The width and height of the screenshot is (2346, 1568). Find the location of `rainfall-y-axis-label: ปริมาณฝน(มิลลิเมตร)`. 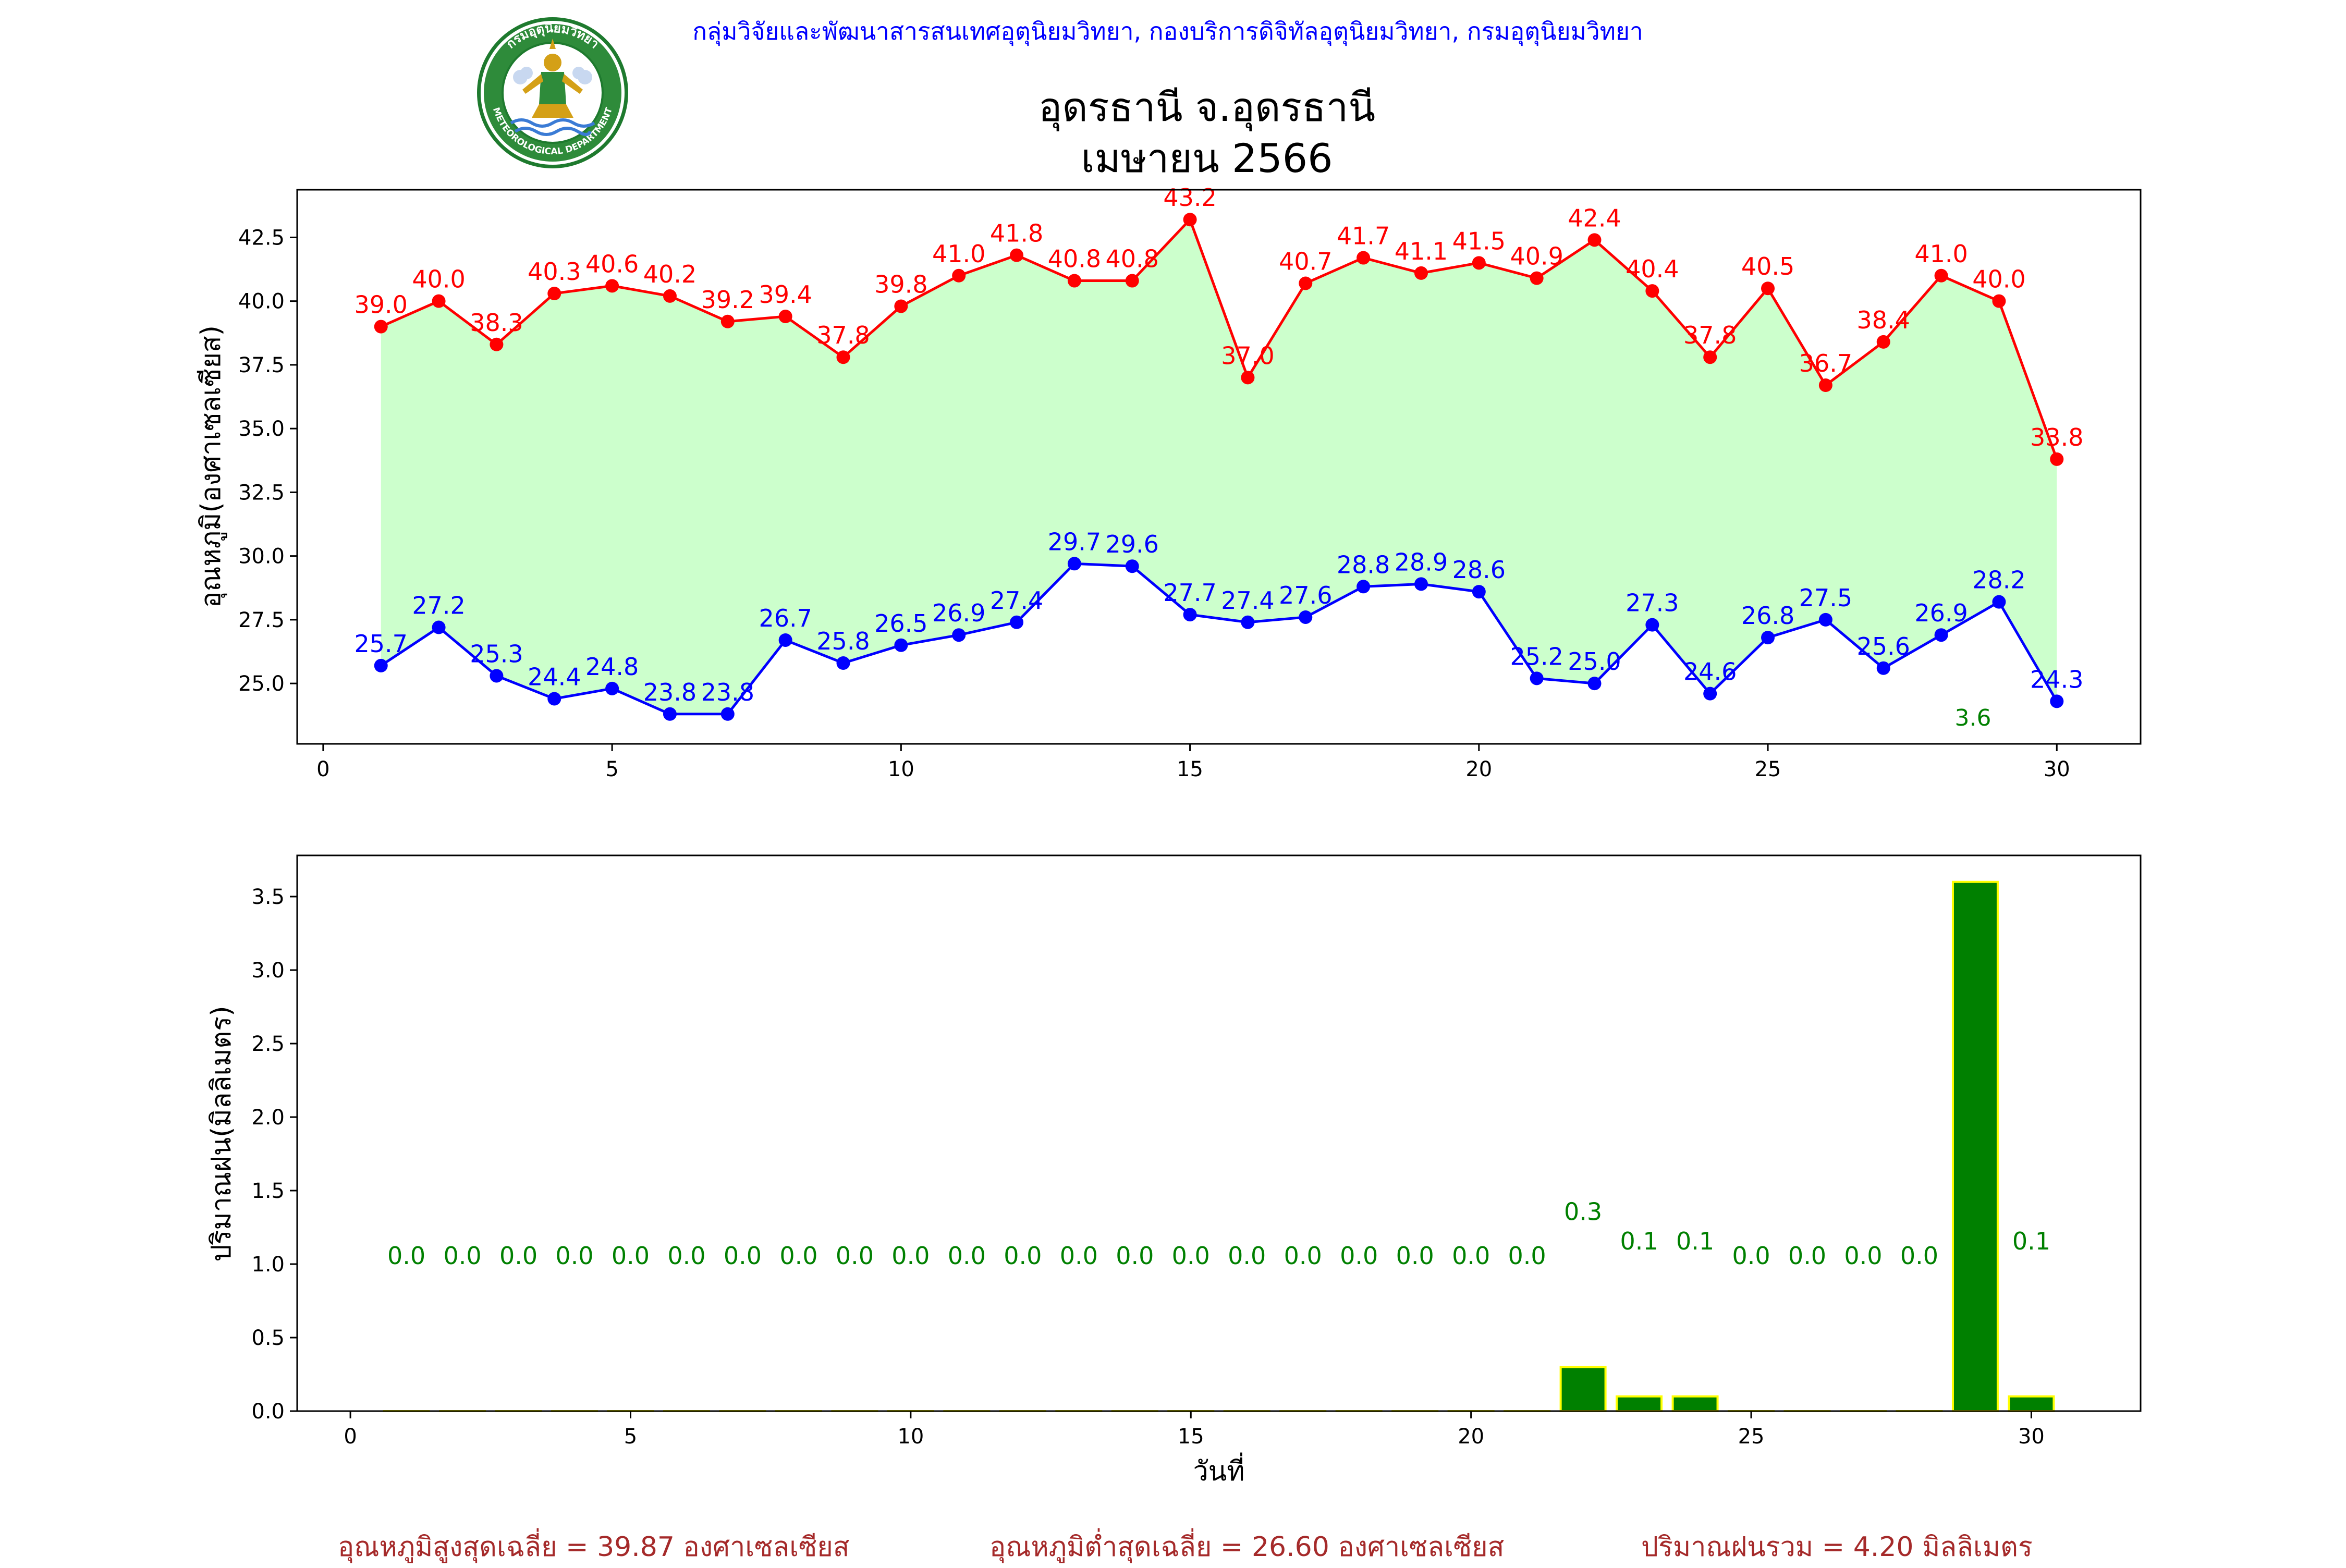

rainfall-y-axis-label: ปริมาณฝน(มิลลิเมตร) is located at coordinates (221, 1134).